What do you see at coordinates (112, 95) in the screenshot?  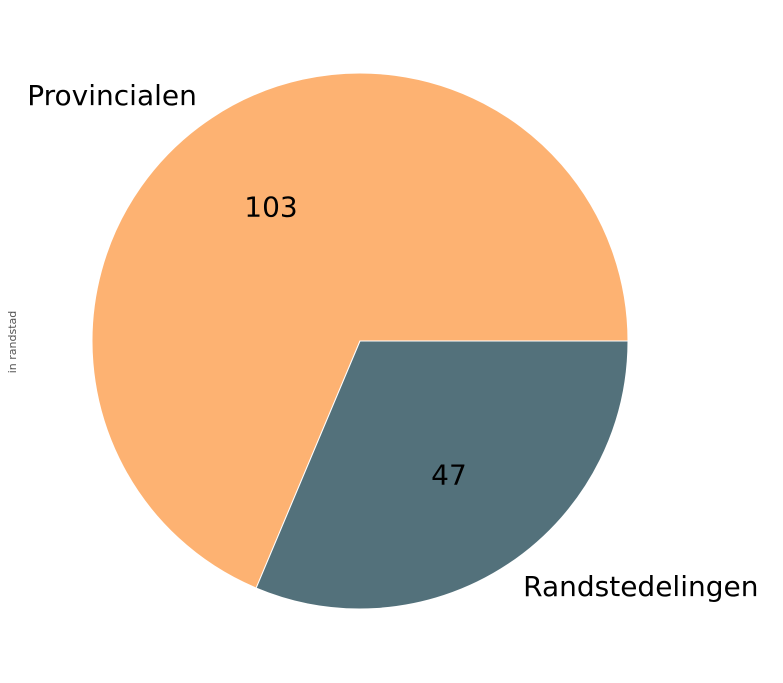 I see `slice-category-label: Provincialen` at bounding box center [112, 95].